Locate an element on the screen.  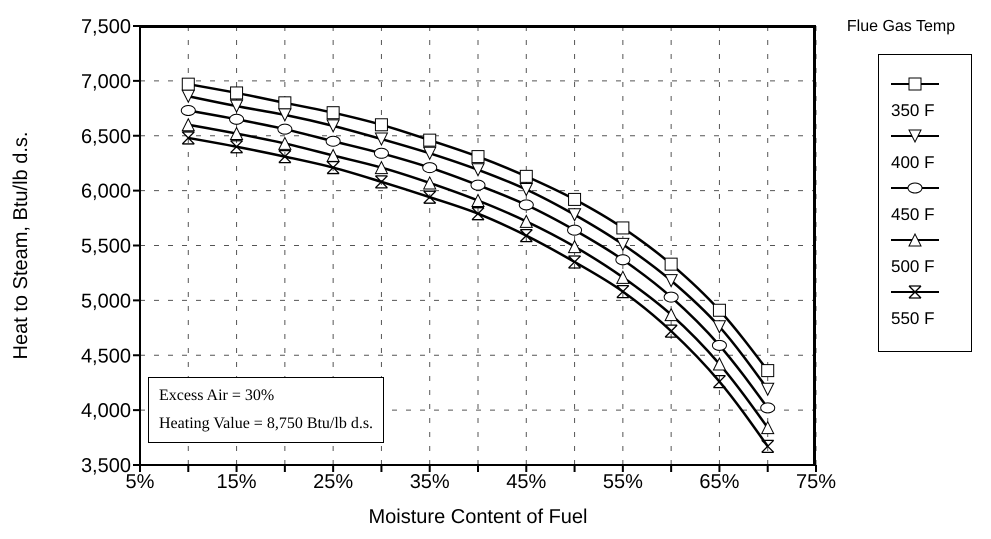
legend-label: 450 F is located at coordinates (913, 215).